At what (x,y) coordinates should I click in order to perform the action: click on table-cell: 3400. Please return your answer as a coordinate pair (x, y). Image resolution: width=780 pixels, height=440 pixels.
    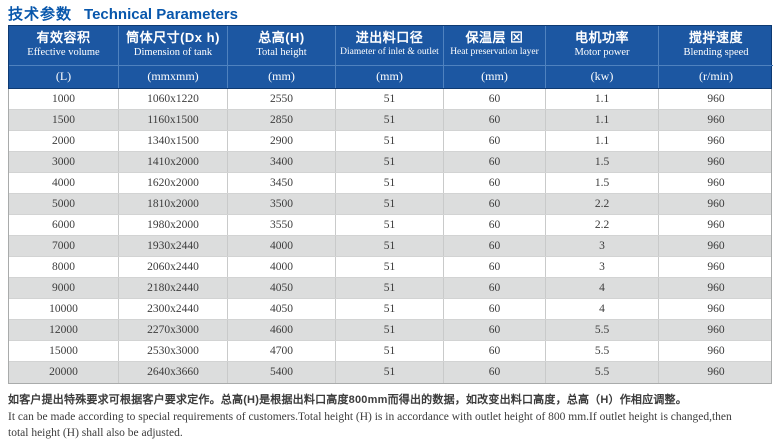
    Looking at the image, I should click on (282, 162).